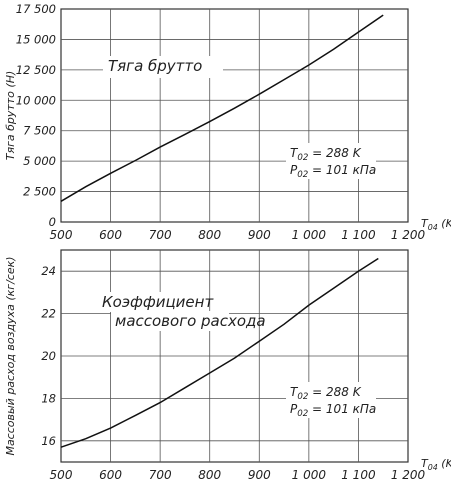 The height and width of the screenshot is (481, 451). I want to click on y-tick-label: 17 500, so click(36, 9).